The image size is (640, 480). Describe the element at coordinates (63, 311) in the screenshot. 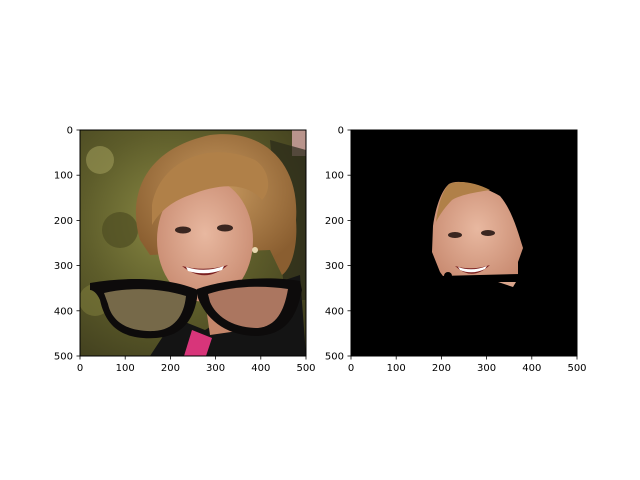

I see `left-y-tick-label: 400` at that location.